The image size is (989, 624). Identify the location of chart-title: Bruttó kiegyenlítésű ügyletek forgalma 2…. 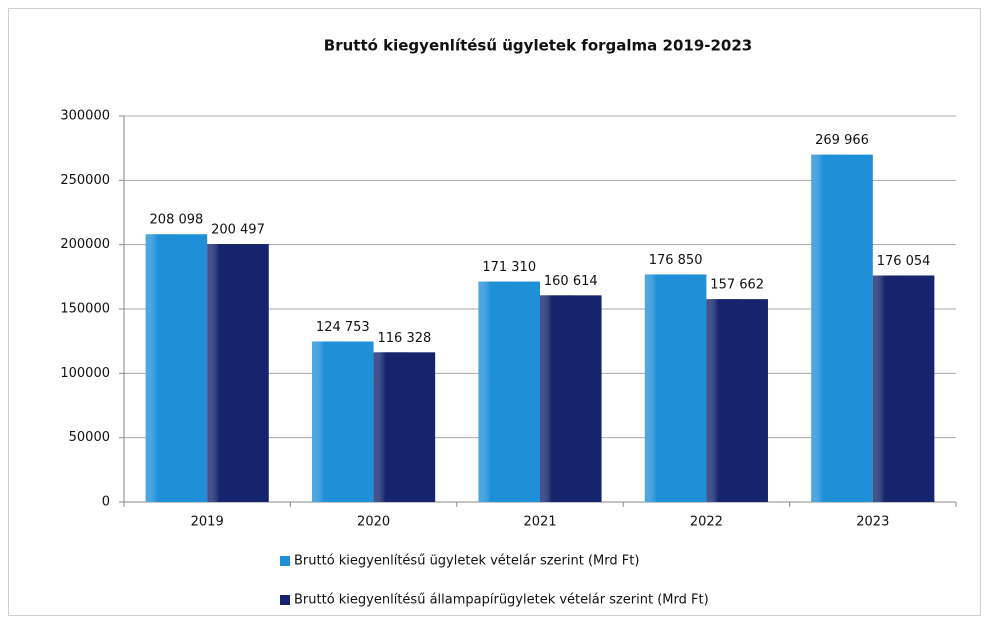
(538, 46).